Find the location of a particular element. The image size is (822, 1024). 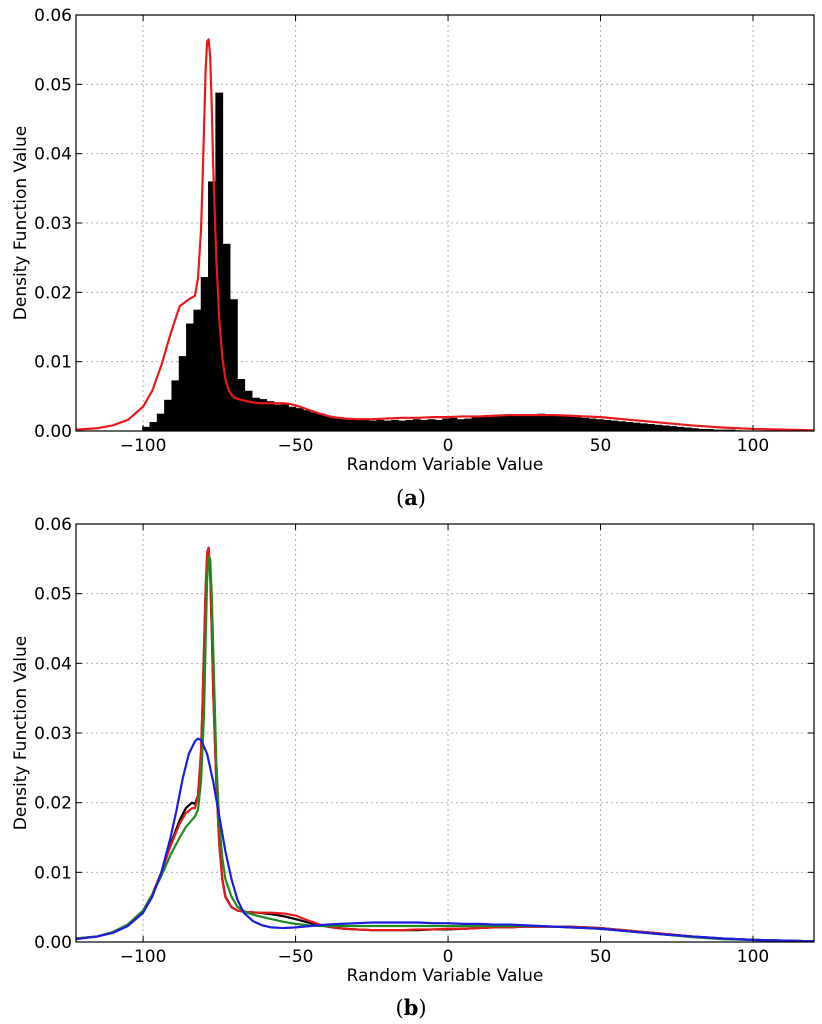

panel-label-b: b is located at coordinates (411, 1007).